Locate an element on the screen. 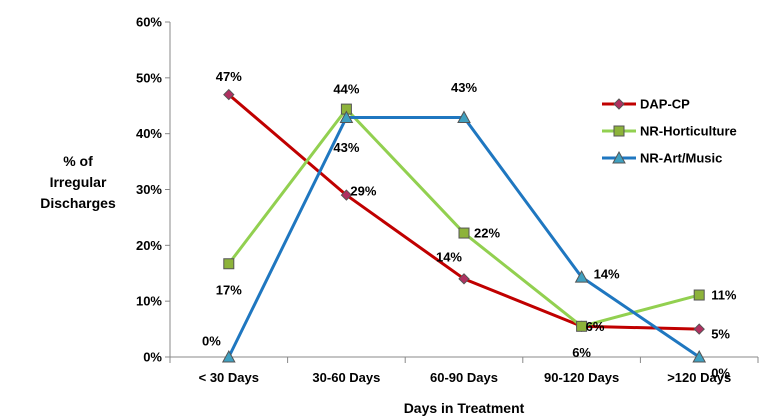  y-axis-title: % of Irregular Discharges is located at coordinates (78, 182).